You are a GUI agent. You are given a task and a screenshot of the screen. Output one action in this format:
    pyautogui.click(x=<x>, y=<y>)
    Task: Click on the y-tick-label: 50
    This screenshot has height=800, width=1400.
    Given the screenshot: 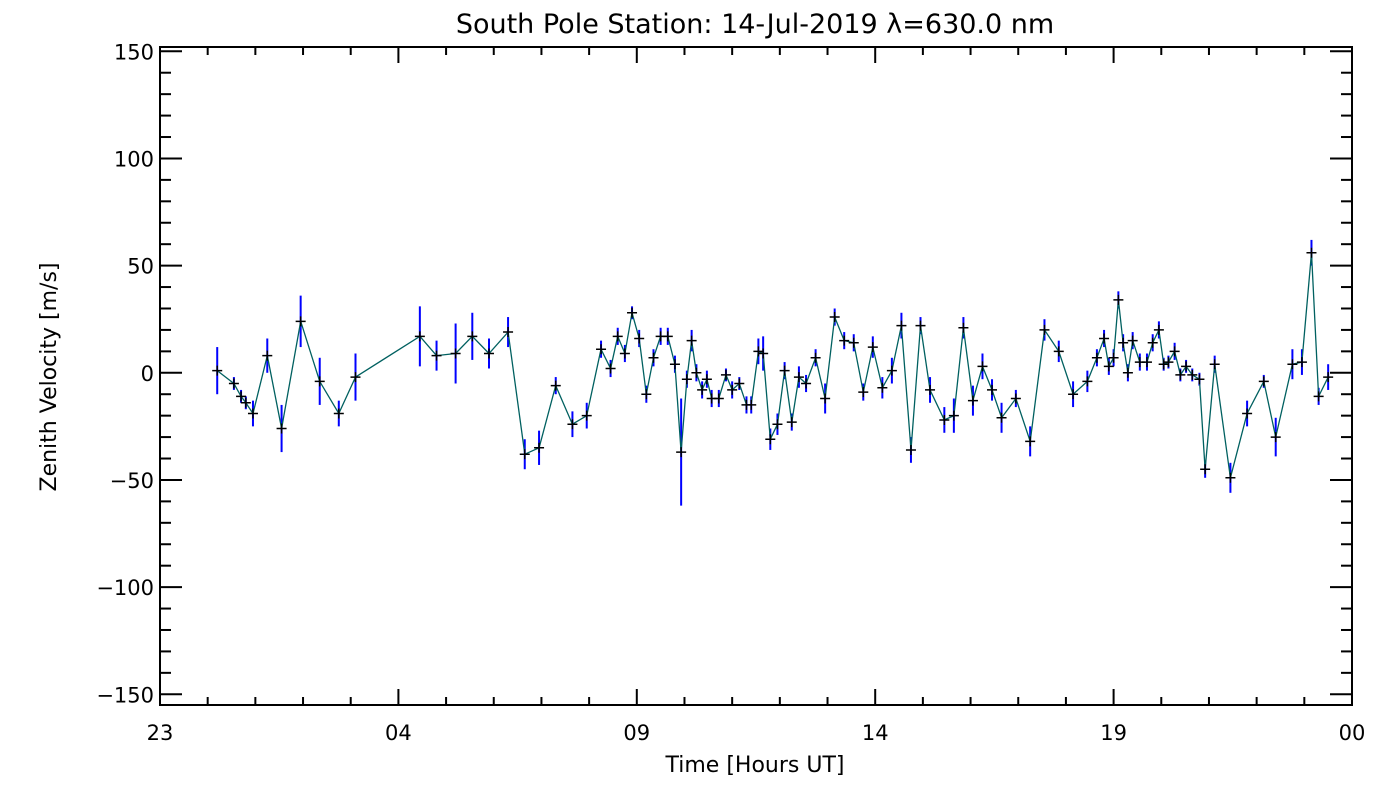 What is the action you would take?
    pyautogui.click(x=140, y=267)
    